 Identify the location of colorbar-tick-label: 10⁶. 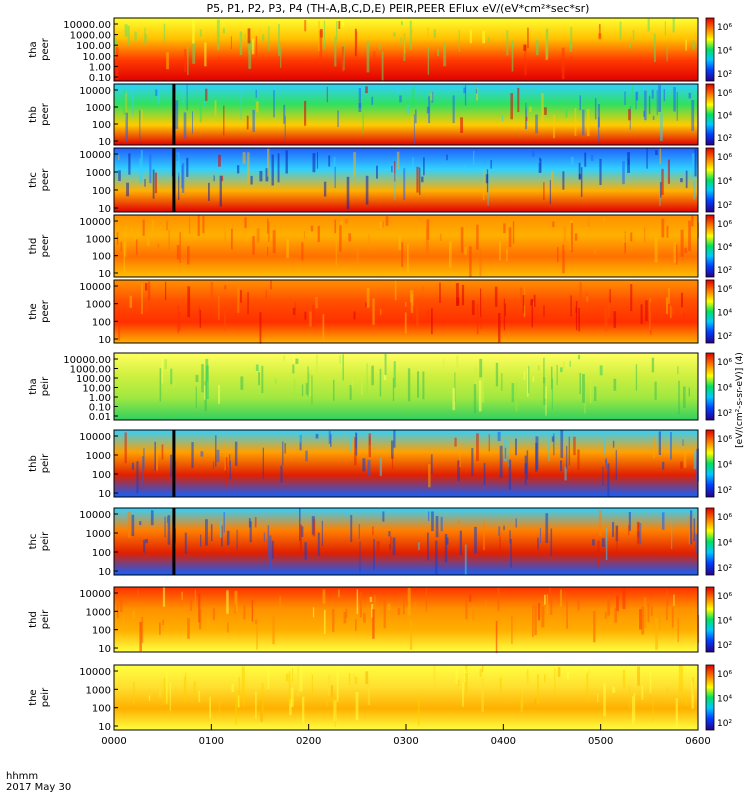
(724, 225).